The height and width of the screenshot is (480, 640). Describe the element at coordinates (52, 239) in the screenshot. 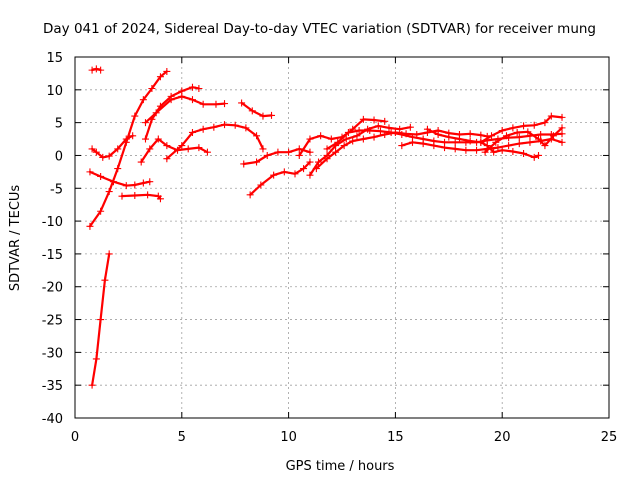

I see `y-tick-labels: 15 10 5 0 -5 -10 -15 -20 -25 -30 -35 -40` at that location.